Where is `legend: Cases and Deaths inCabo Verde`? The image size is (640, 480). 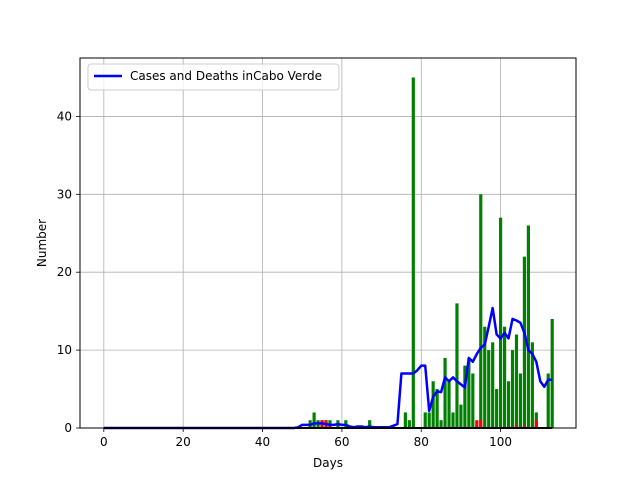 legend: Cases and Deaths inCabo Verde is located at coordinates (213, 77).